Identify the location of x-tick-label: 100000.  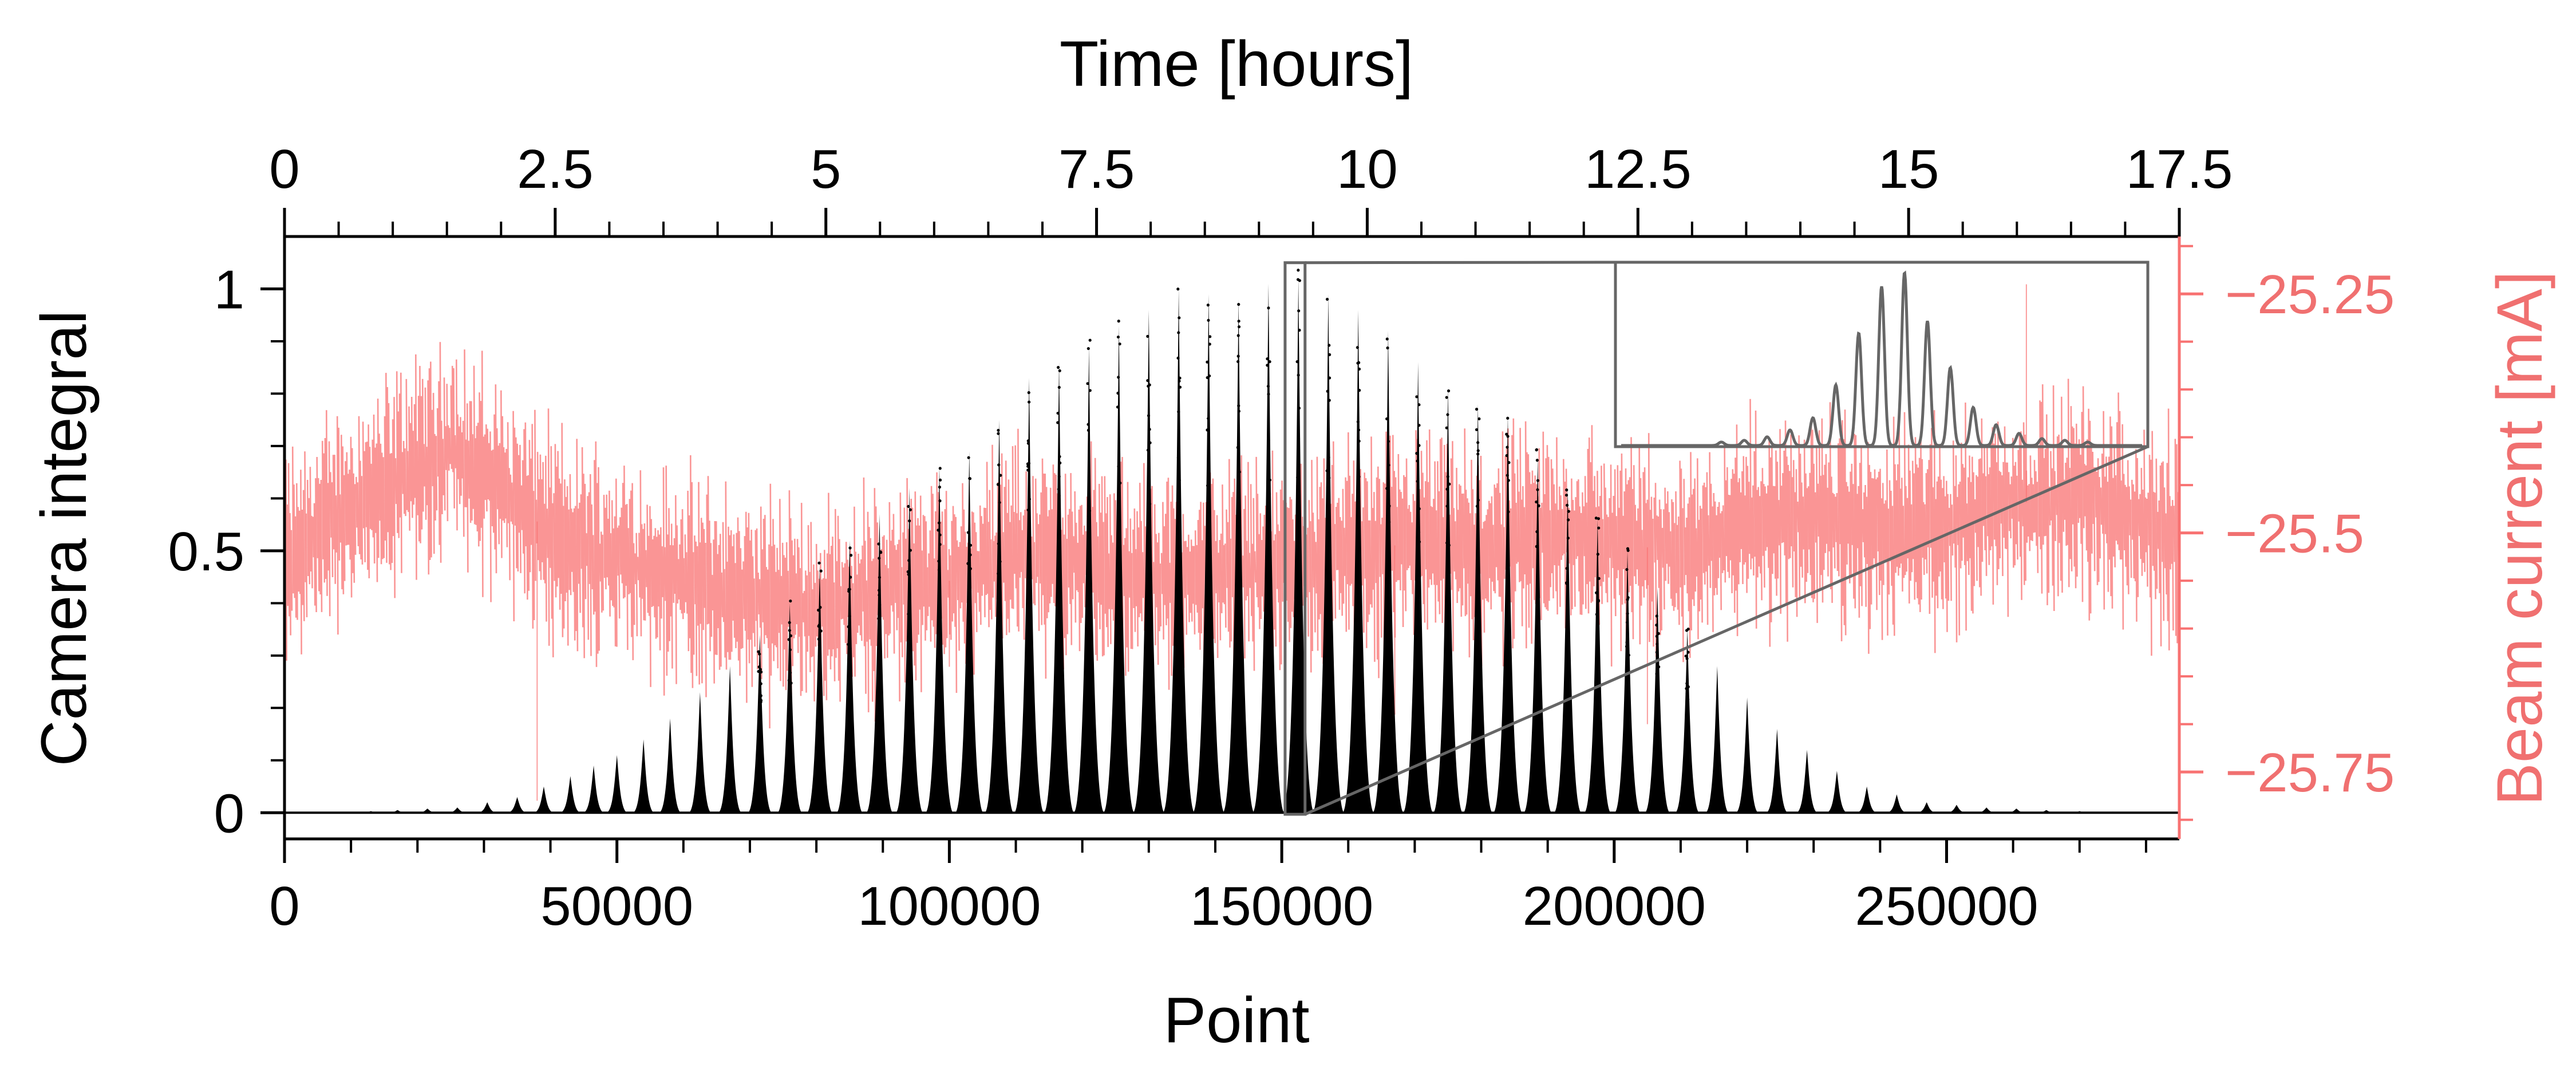
(949, 906).